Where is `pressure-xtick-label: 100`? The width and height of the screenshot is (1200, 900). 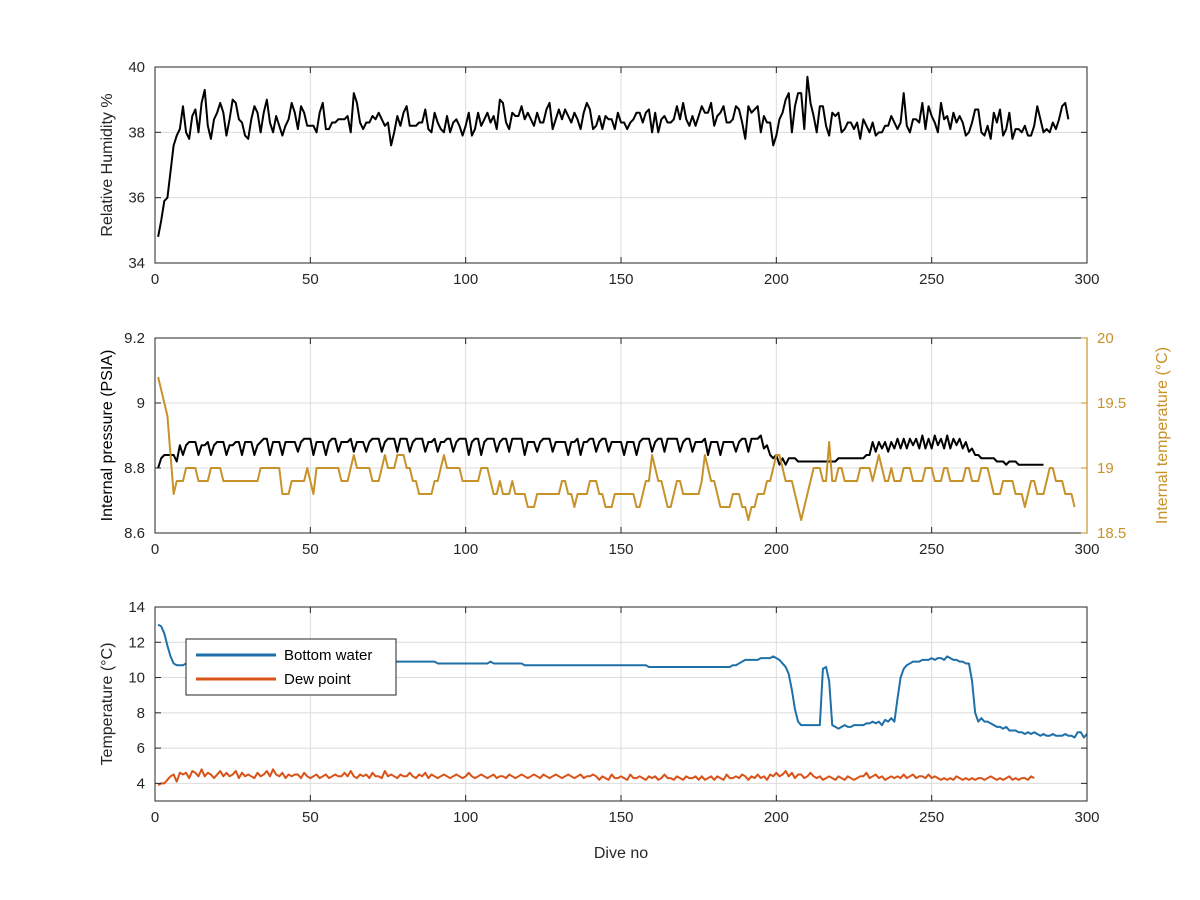 pressure-xtick-label: 100 is located at coordinates (465, 549).